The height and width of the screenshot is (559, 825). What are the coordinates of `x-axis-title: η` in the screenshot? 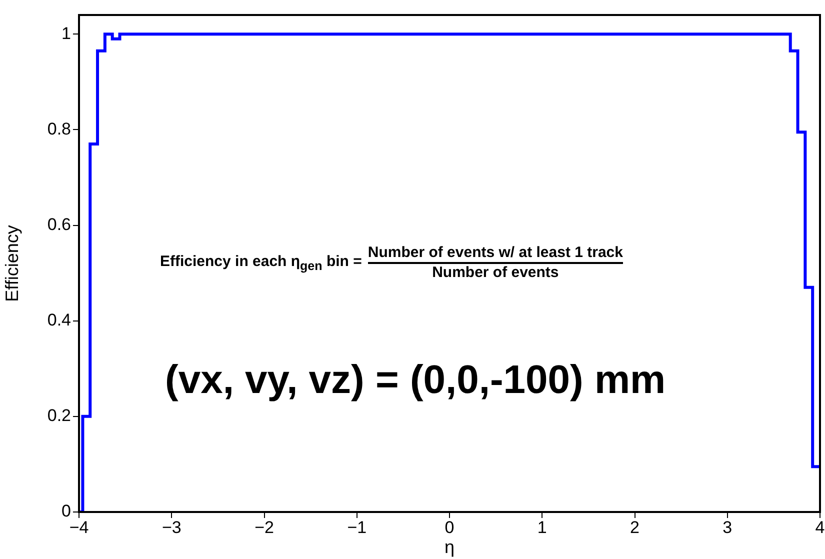 It's located at (449, 547).